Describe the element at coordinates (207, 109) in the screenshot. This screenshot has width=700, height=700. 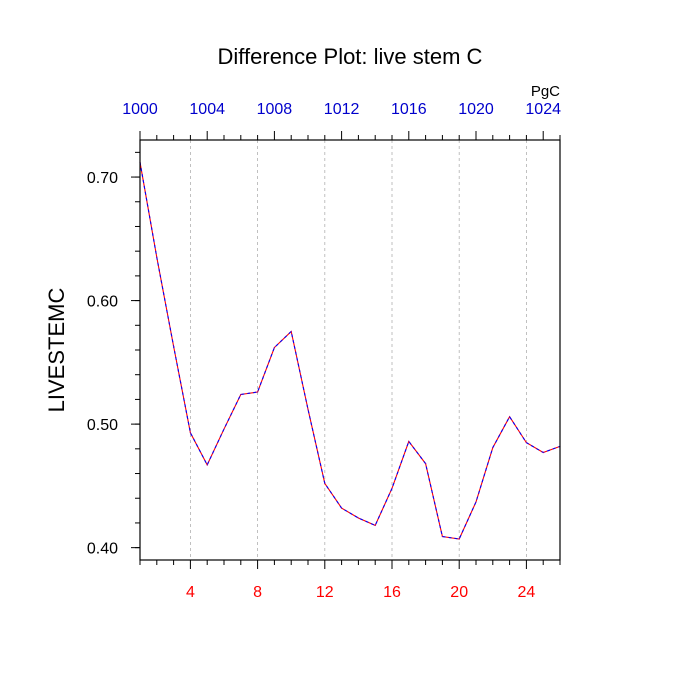
I see `x-top-tick-label: 1004` at that location.